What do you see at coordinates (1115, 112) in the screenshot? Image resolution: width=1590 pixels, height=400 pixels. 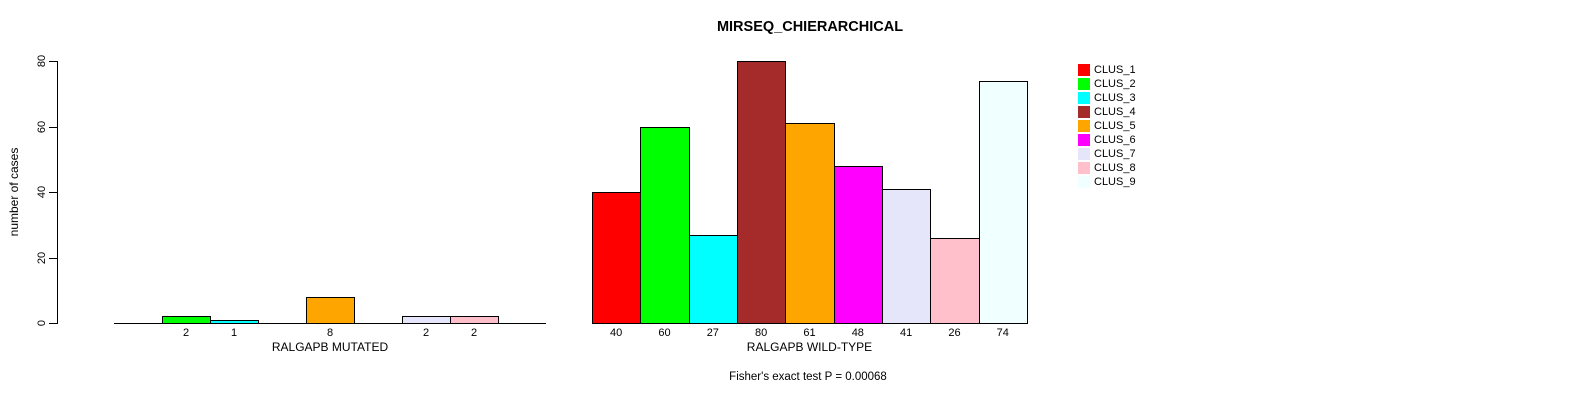 I see `legend-label-clus_4: CLUS_4` at bounding box center [1115, 112].